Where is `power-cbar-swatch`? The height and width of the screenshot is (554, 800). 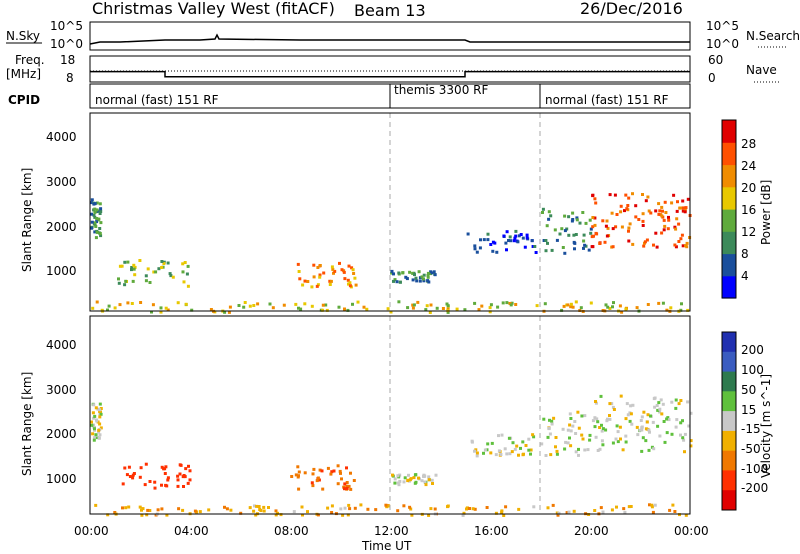
power-cbar-swatch is located at coordinates (729, 131).